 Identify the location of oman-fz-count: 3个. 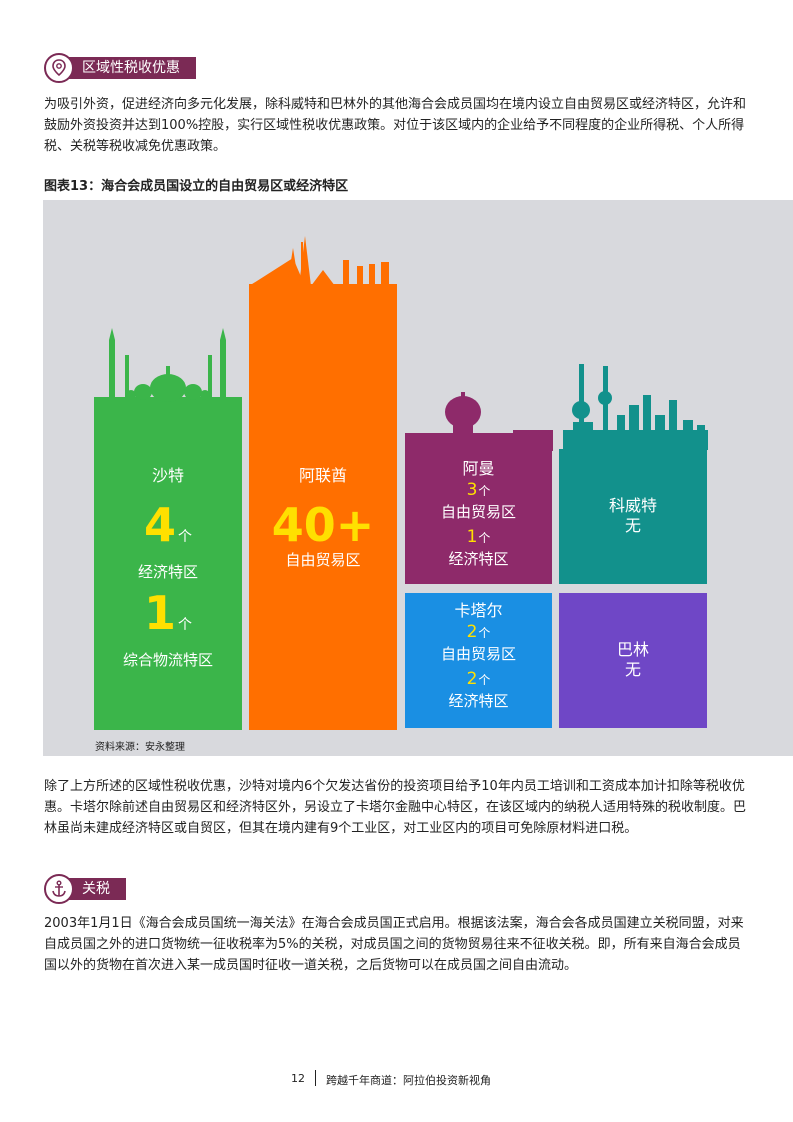
(478, 490).